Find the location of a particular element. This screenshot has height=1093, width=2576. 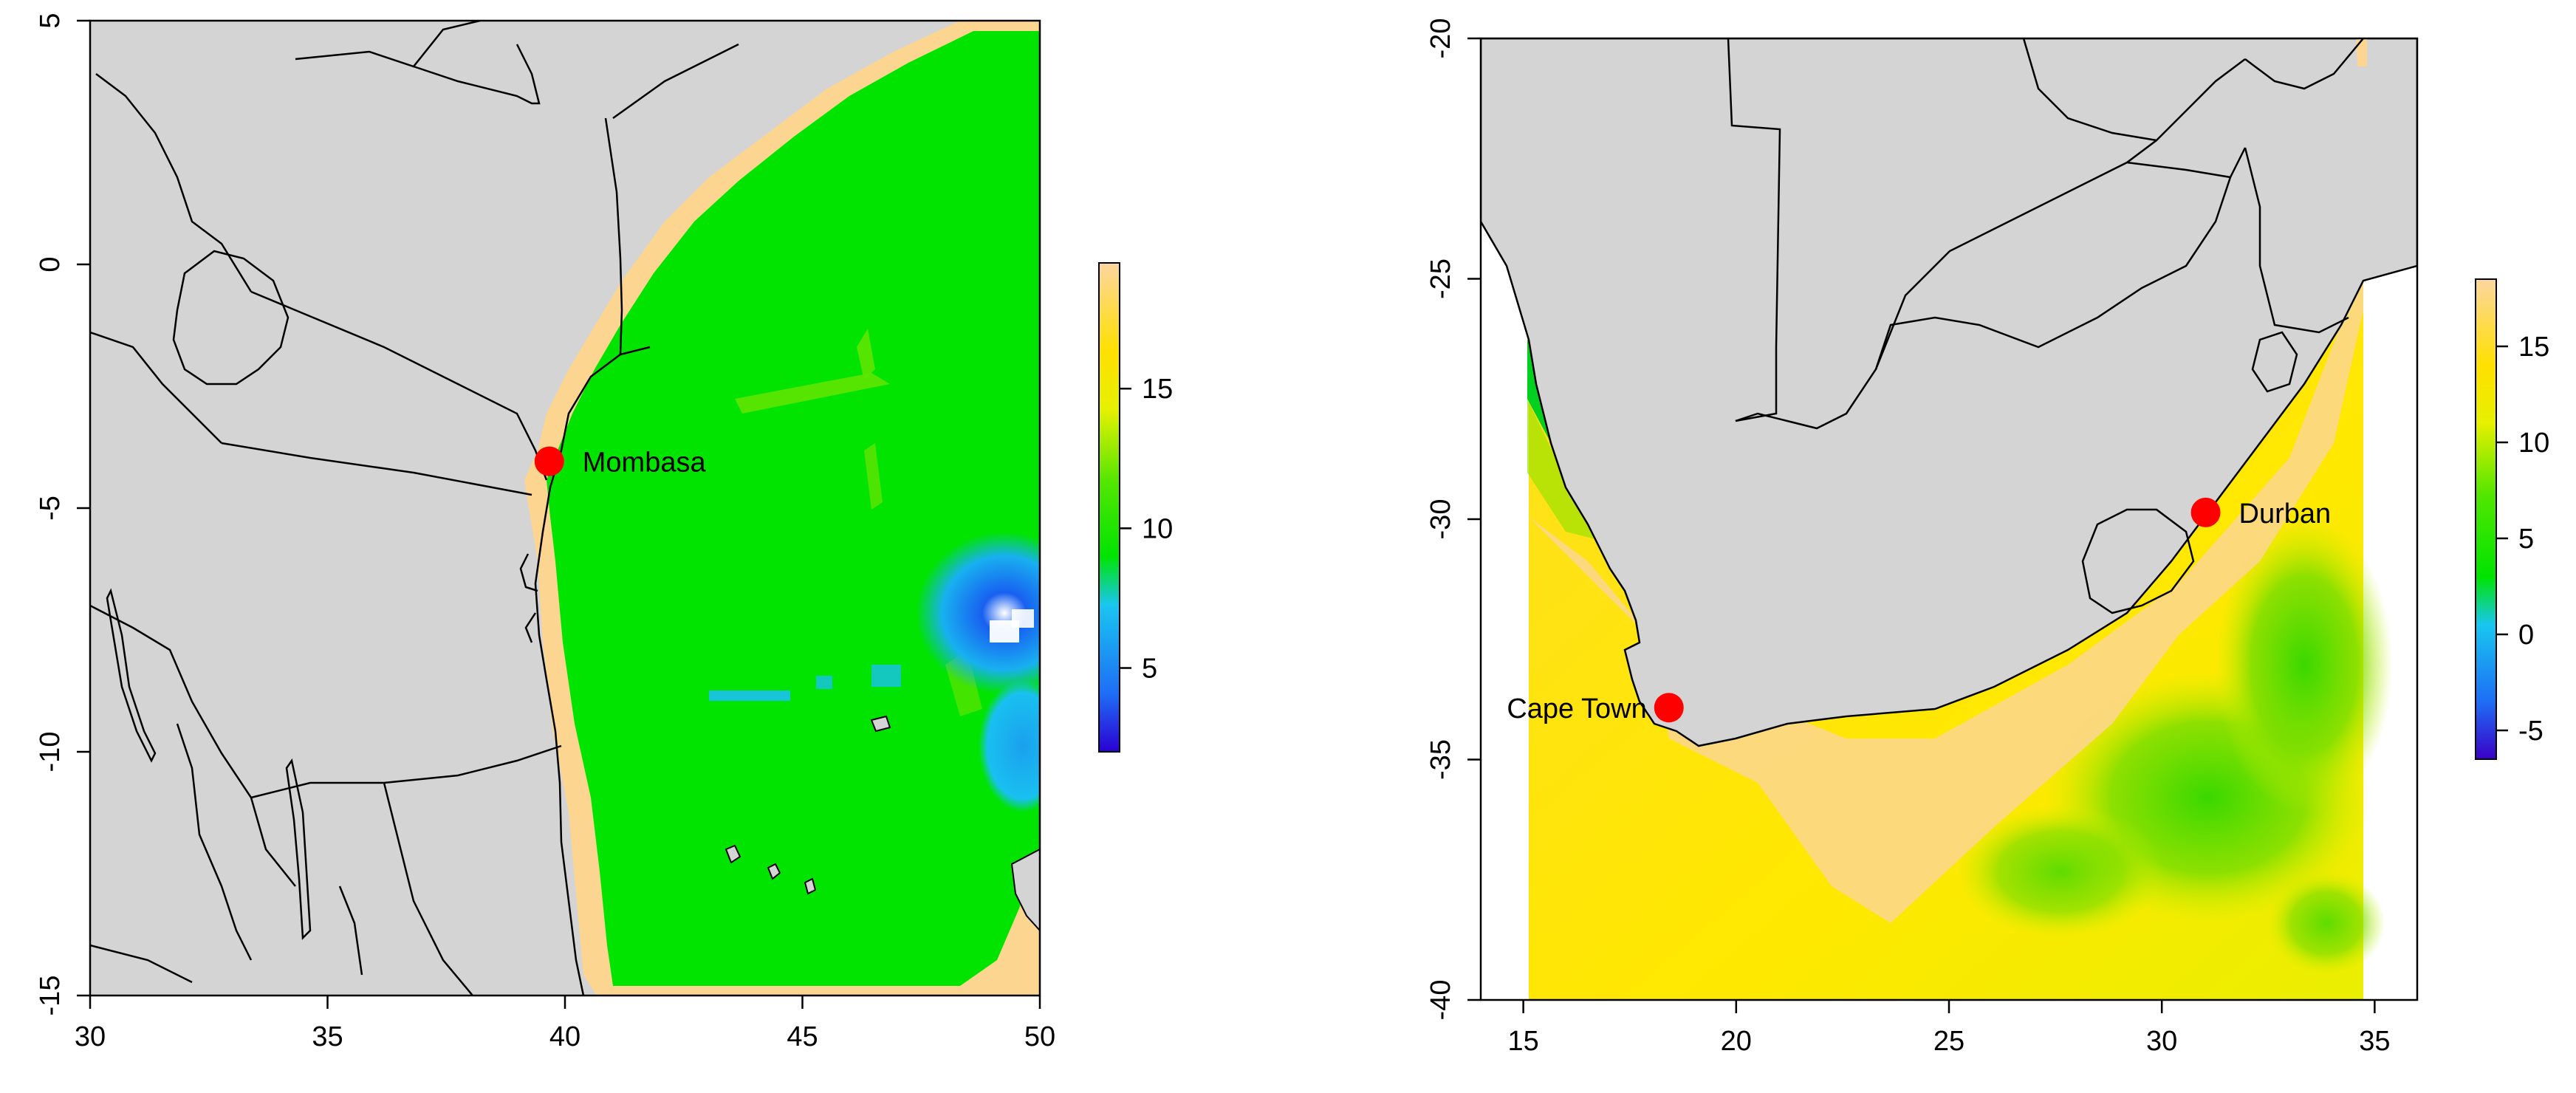

colorbar-tick-label: -5 is located at coordinates (2531, 731).